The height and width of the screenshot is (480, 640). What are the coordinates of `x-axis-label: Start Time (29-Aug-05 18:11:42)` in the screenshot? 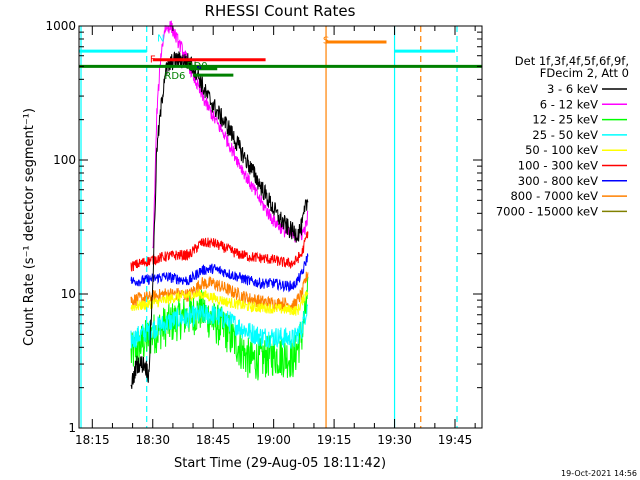 It's located at (280, 463).